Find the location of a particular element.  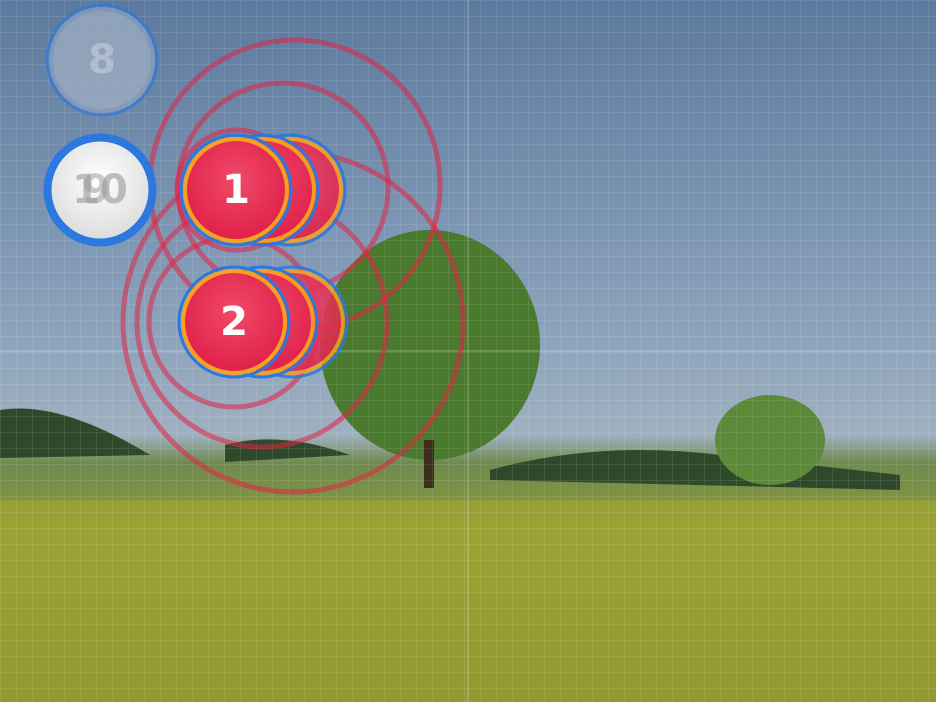

combo-number: 2 is located at coordinates (234, 322).